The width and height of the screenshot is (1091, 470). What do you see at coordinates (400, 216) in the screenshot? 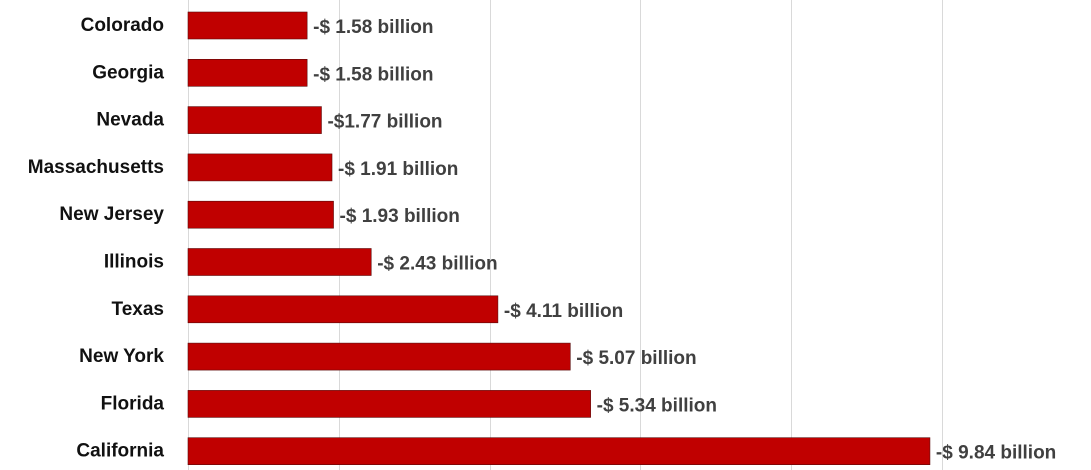
I see `data-label: -$ 1.93 billion` at bounding box center [400, 216].